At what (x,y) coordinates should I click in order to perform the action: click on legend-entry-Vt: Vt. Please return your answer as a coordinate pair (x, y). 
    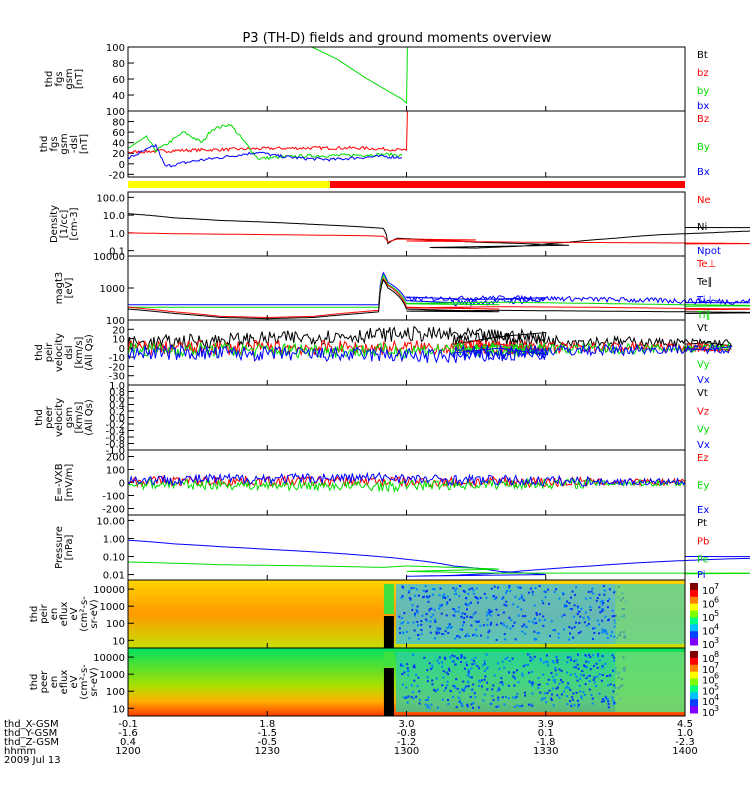
    Looking at the image, I should click on (702, 393).